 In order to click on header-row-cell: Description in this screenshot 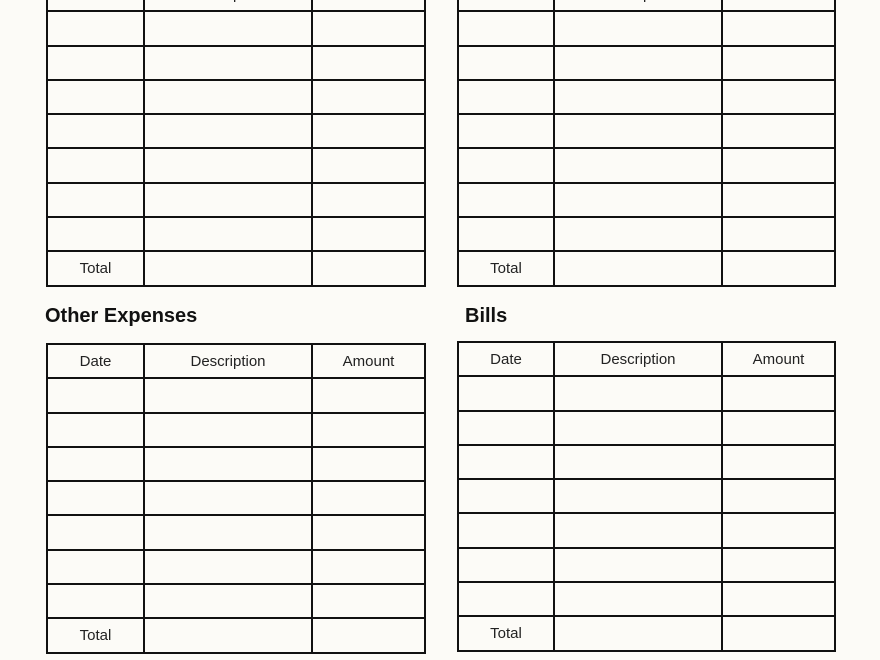, I will do `click(228, 6)`.